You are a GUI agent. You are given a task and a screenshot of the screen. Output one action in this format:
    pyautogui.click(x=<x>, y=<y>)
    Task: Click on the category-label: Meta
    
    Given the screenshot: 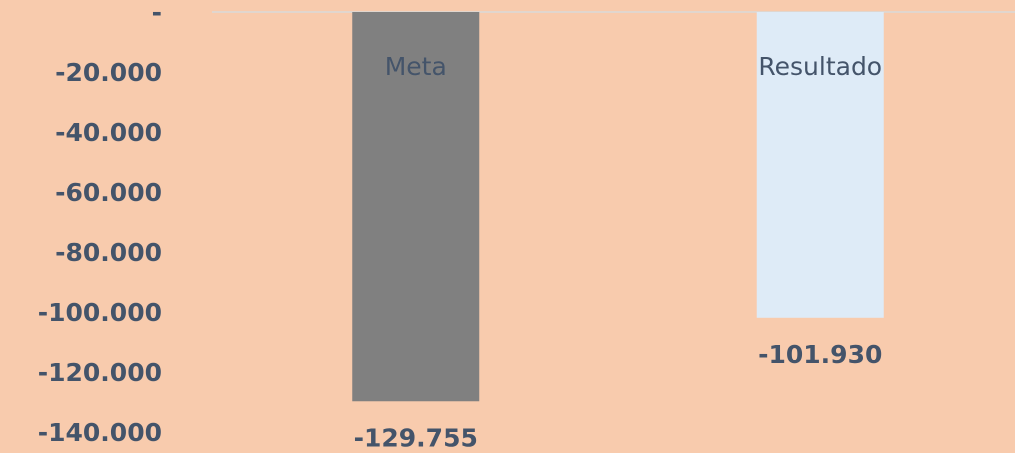 What is the action you would take?
    pyautogui.click(x=416, y=66)
    